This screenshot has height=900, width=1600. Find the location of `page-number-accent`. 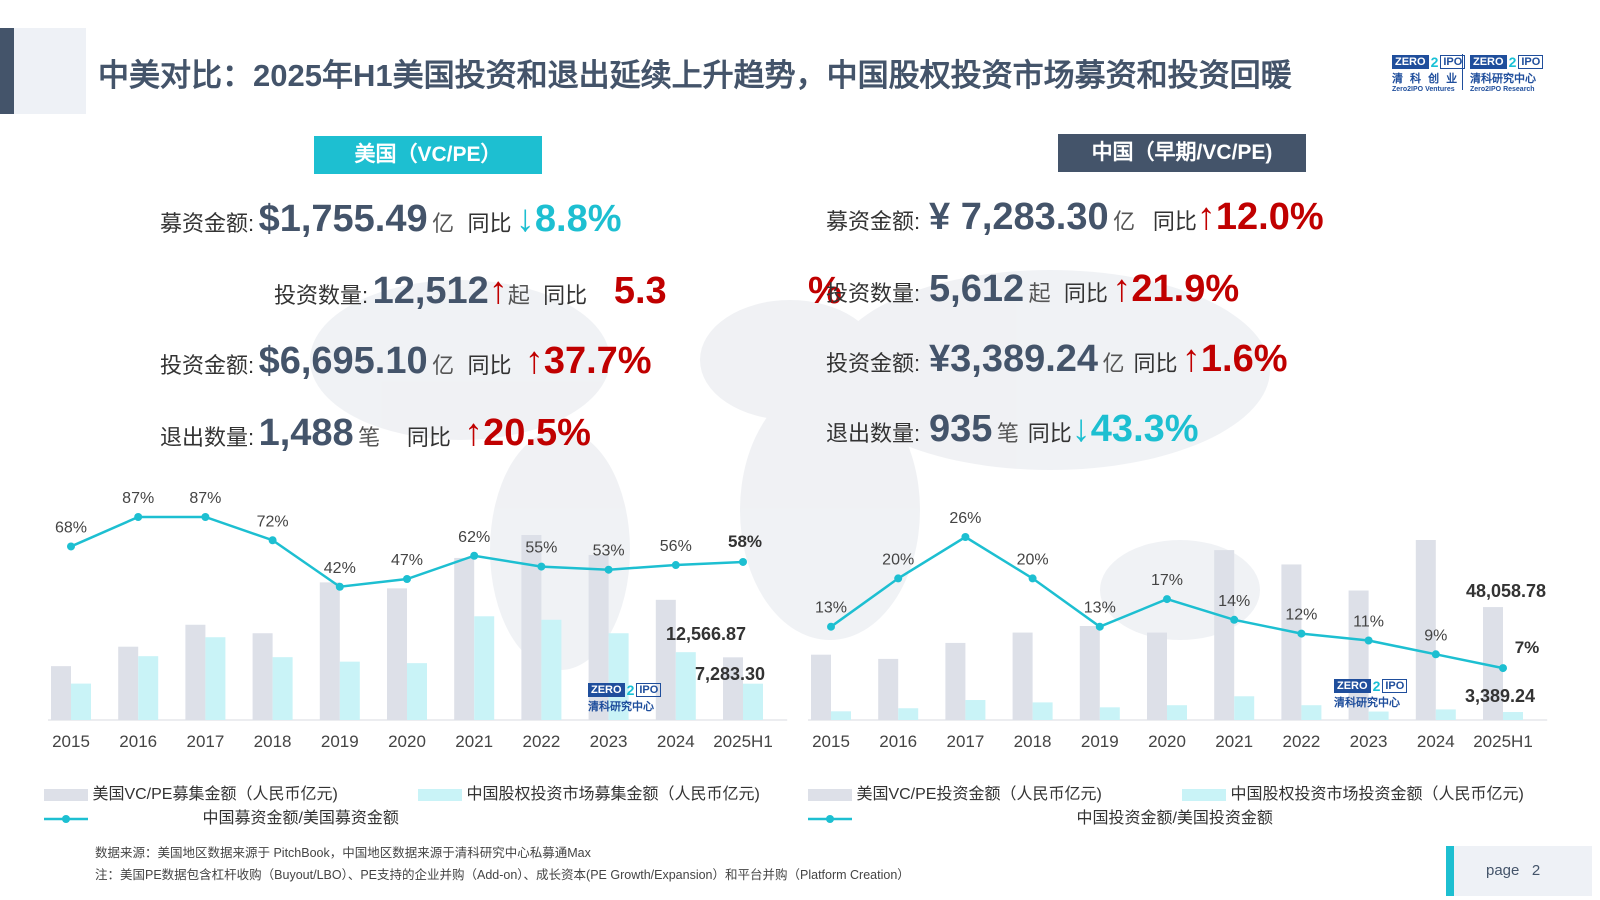

page-number-accent is located at coordinates (1450, 871).